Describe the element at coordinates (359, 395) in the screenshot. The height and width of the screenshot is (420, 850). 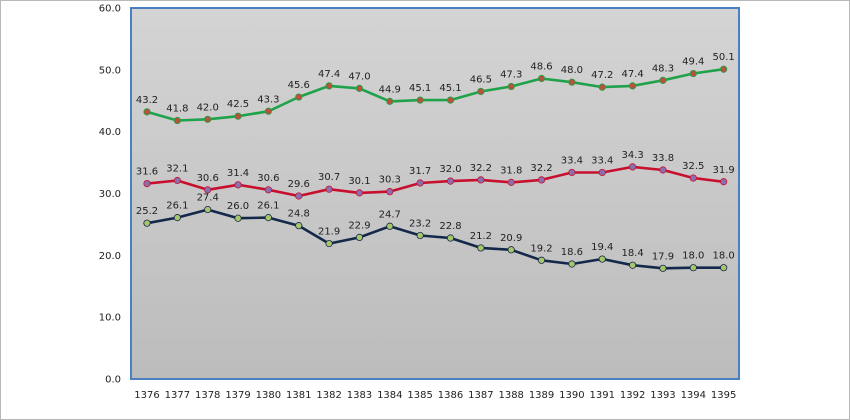
I see `x-tick-label: 1383` at that location.